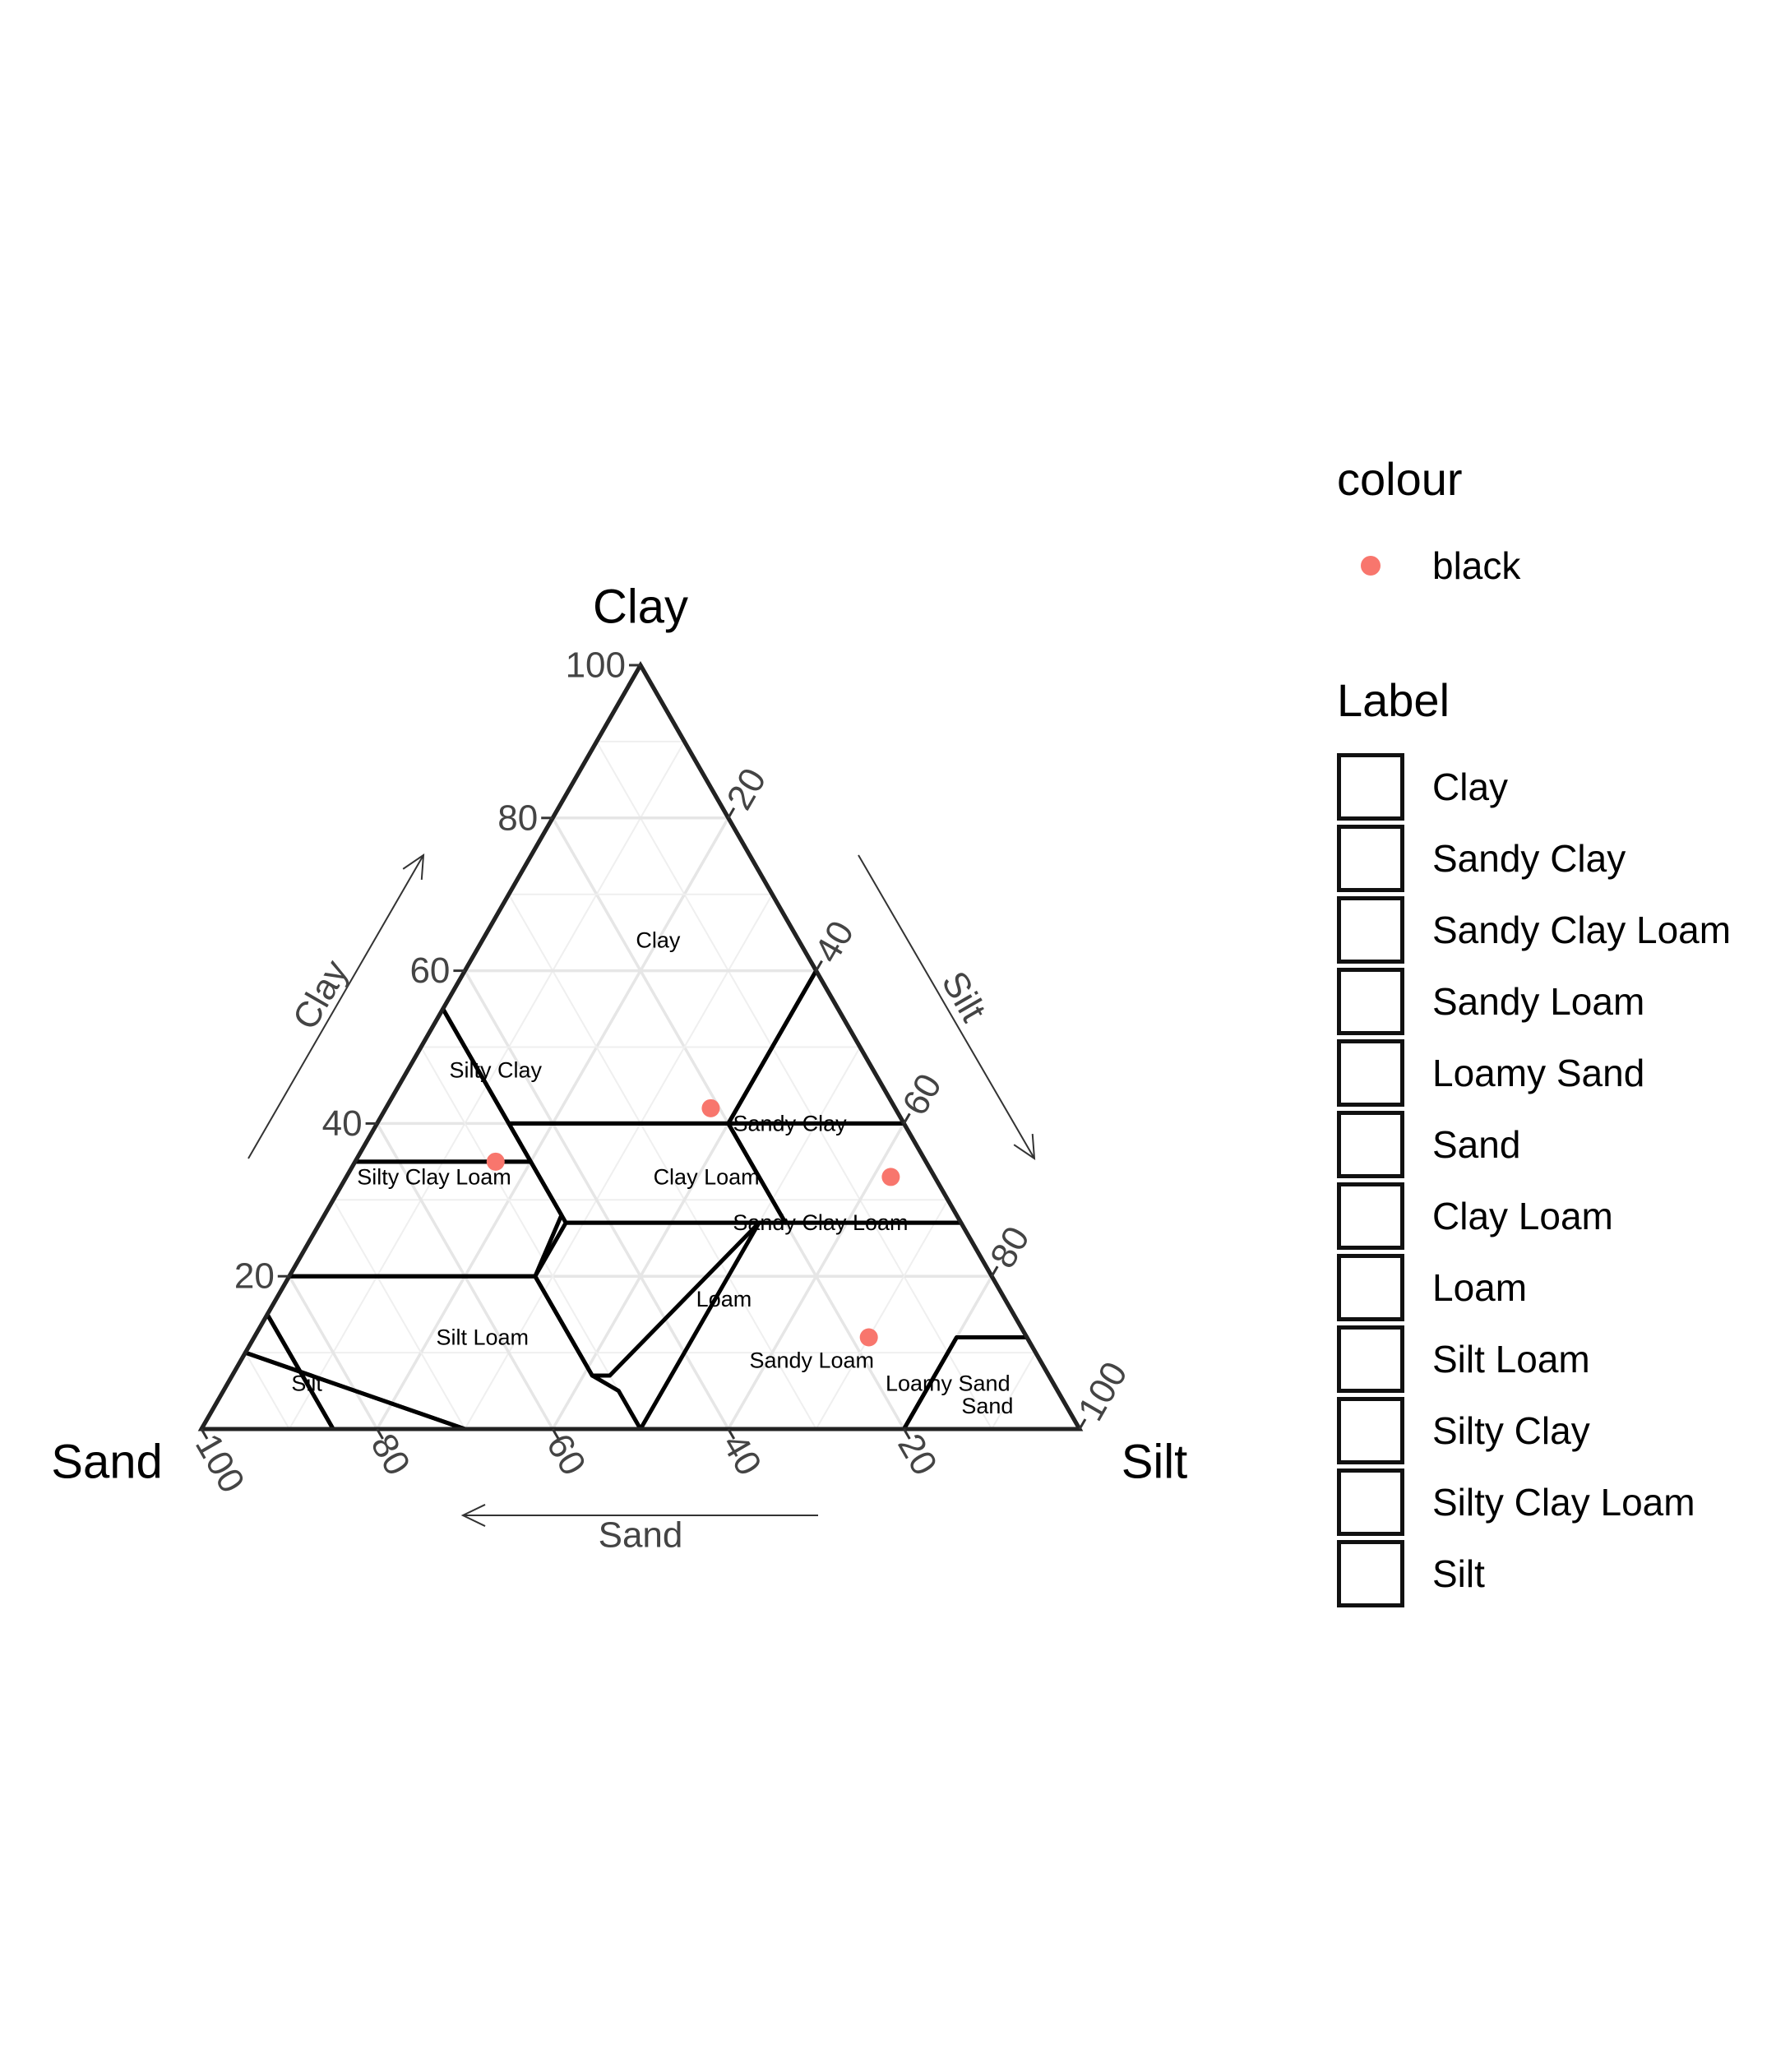 The image size is (1776, 2072). I want to click on label-legend-item: Loamy Sand, so click(1550, 1072).